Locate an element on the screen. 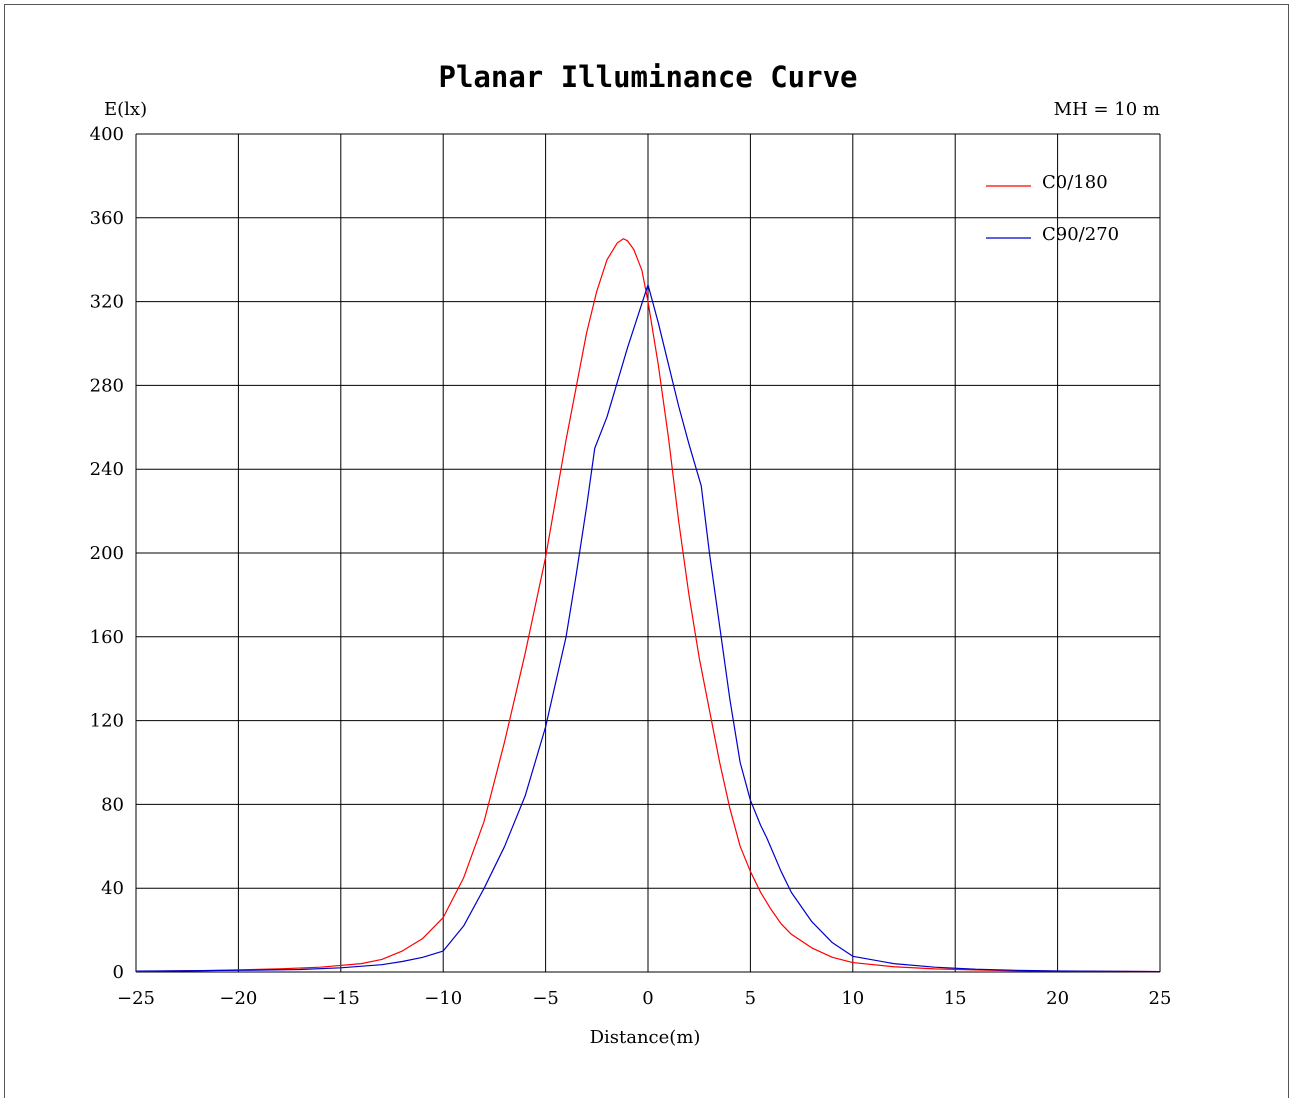 Image resolution: width=1290 pixels, height=1099 pixels. x-tick-label: 15 is located at coordinates (955, 998).